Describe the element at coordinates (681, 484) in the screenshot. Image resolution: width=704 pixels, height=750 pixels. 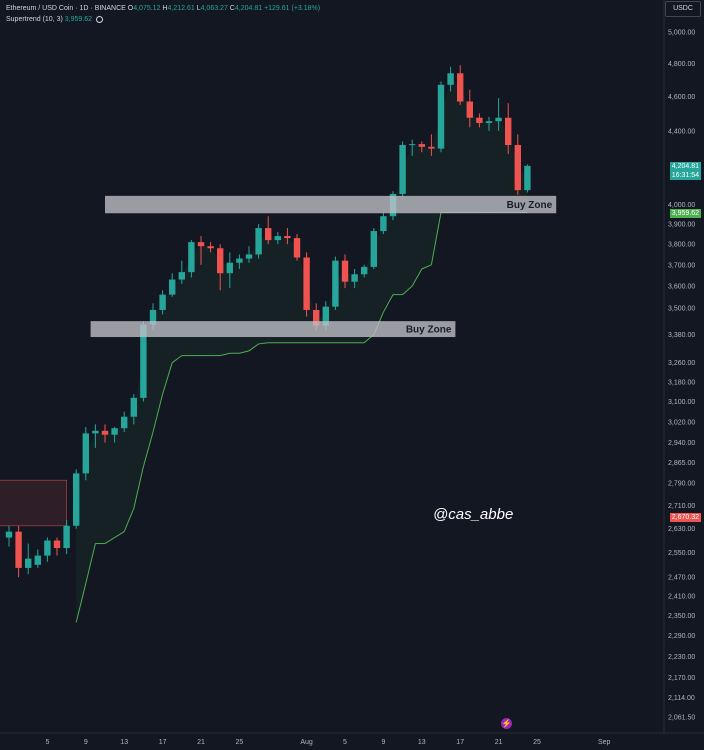
I see `y-tick-label: 2,790.00` at that location.